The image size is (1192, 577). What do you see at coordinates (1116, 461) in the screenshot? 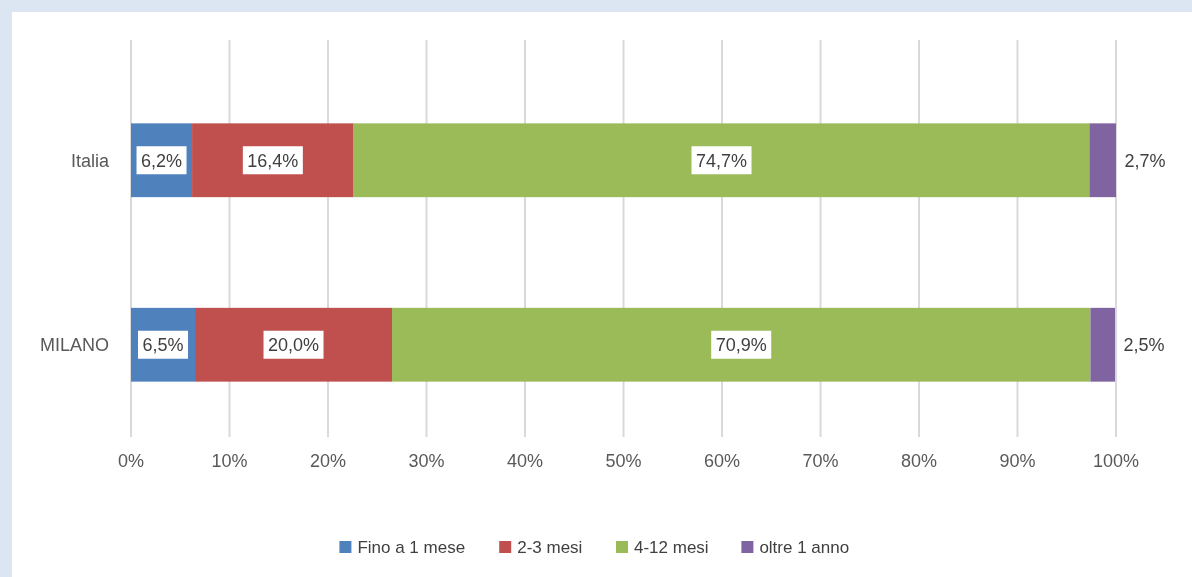
I see `x-tick-label: 100%` at bounding box center [1116, 461].